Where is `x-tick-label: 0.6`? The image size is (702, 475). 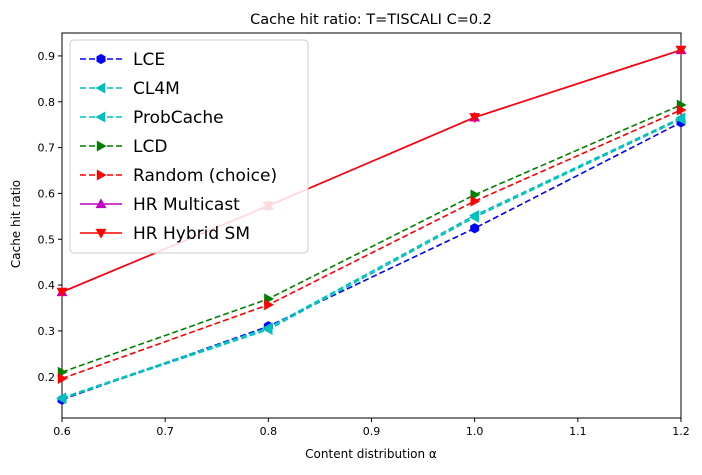
x-tick-label: 0.6 is located at coordinates (62, 431).